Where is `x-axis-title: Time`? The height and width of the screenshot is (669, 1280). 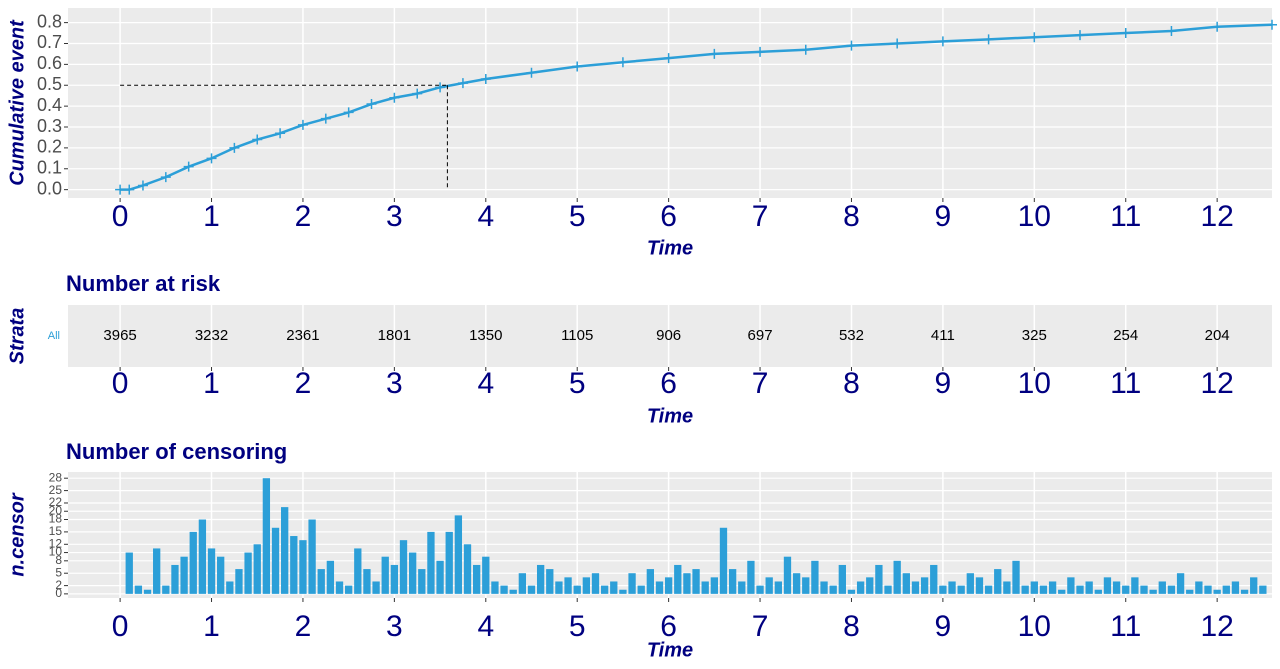
x-axis-title: Time is located at coordinates (670, 650).